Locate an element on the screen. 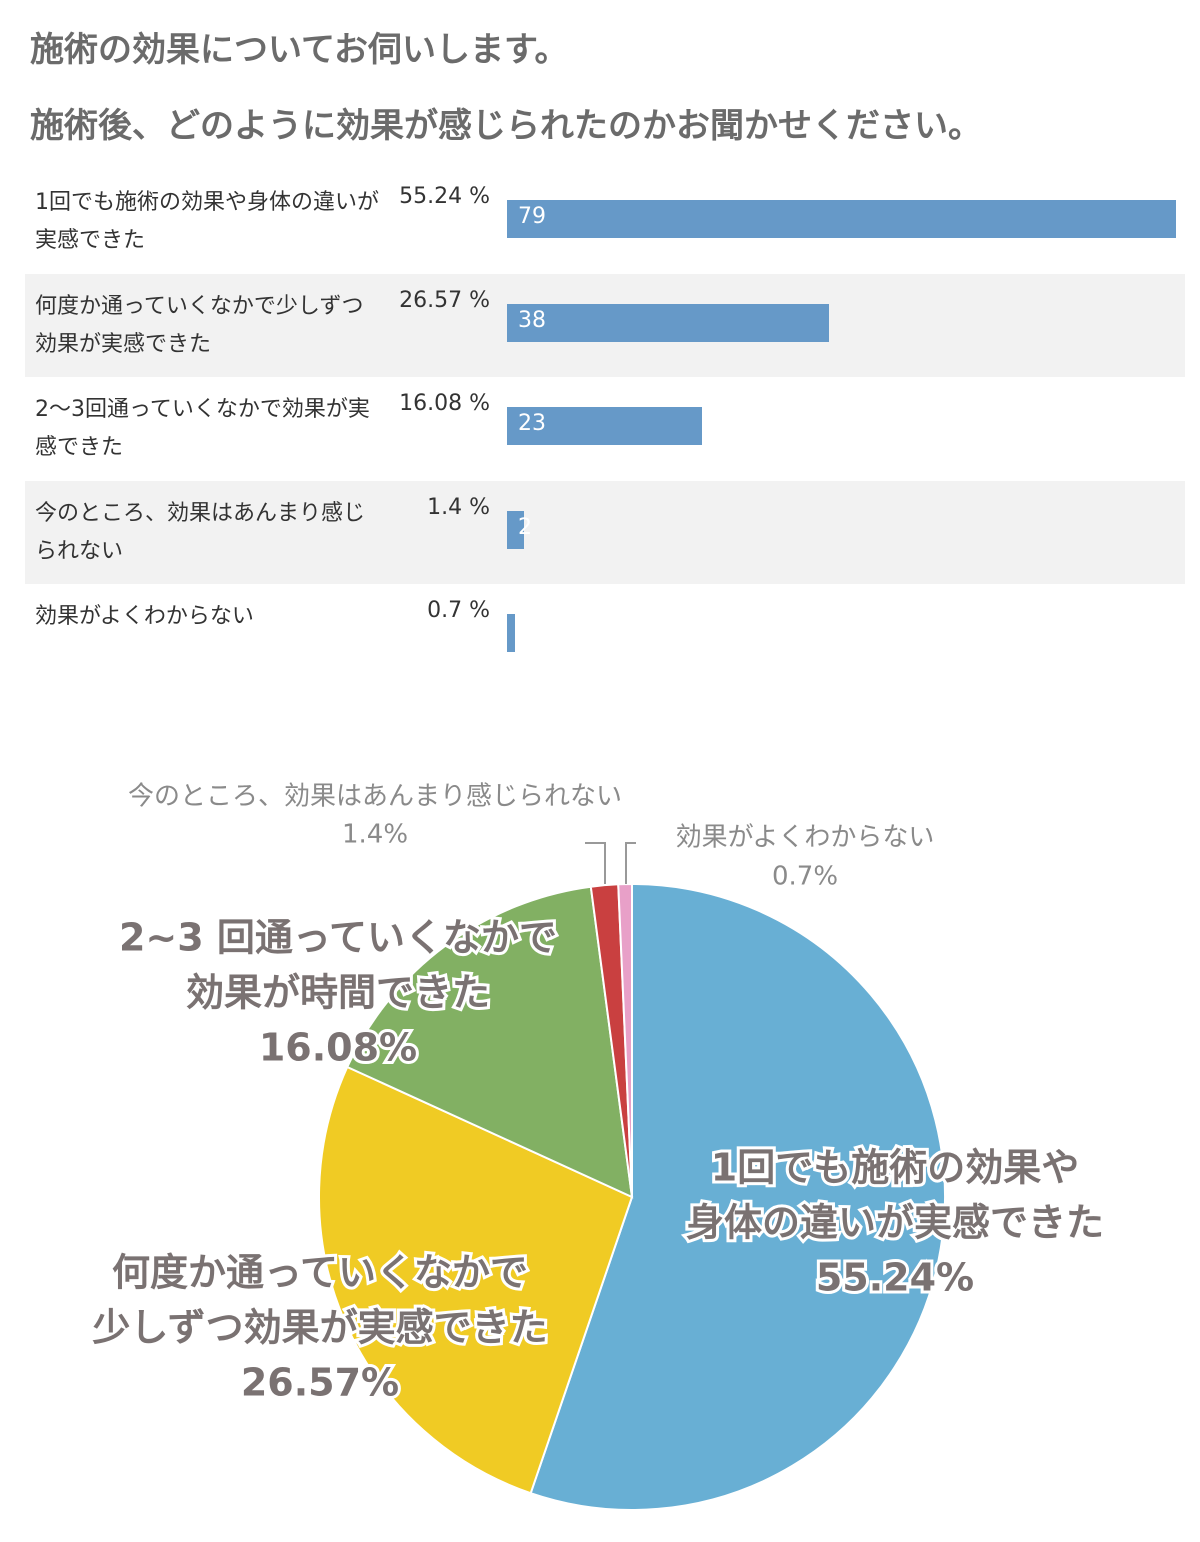  slice-label: 効果が時間できた is located at coordinates (338, 993).